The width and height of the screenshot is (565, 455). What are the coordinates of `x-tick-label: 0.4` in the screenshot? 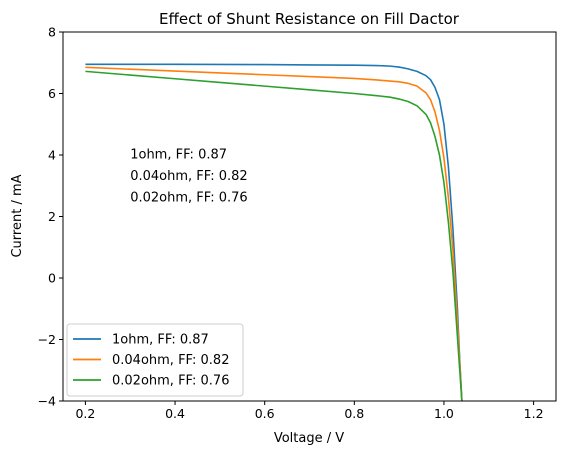 It's located at (175, 413).